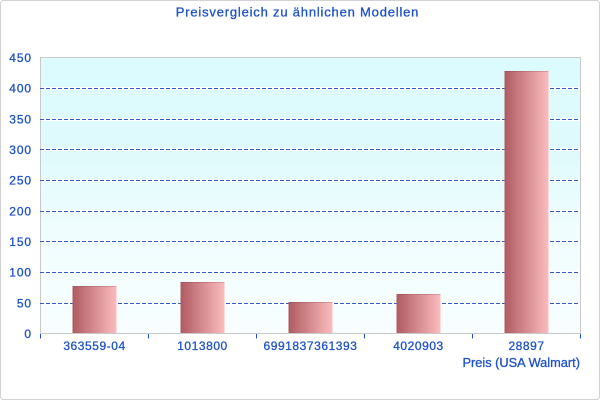 Image resolution: width=600 pixels, height=400 pixels. I want to click on svg-text: 450, so click(20, 58).